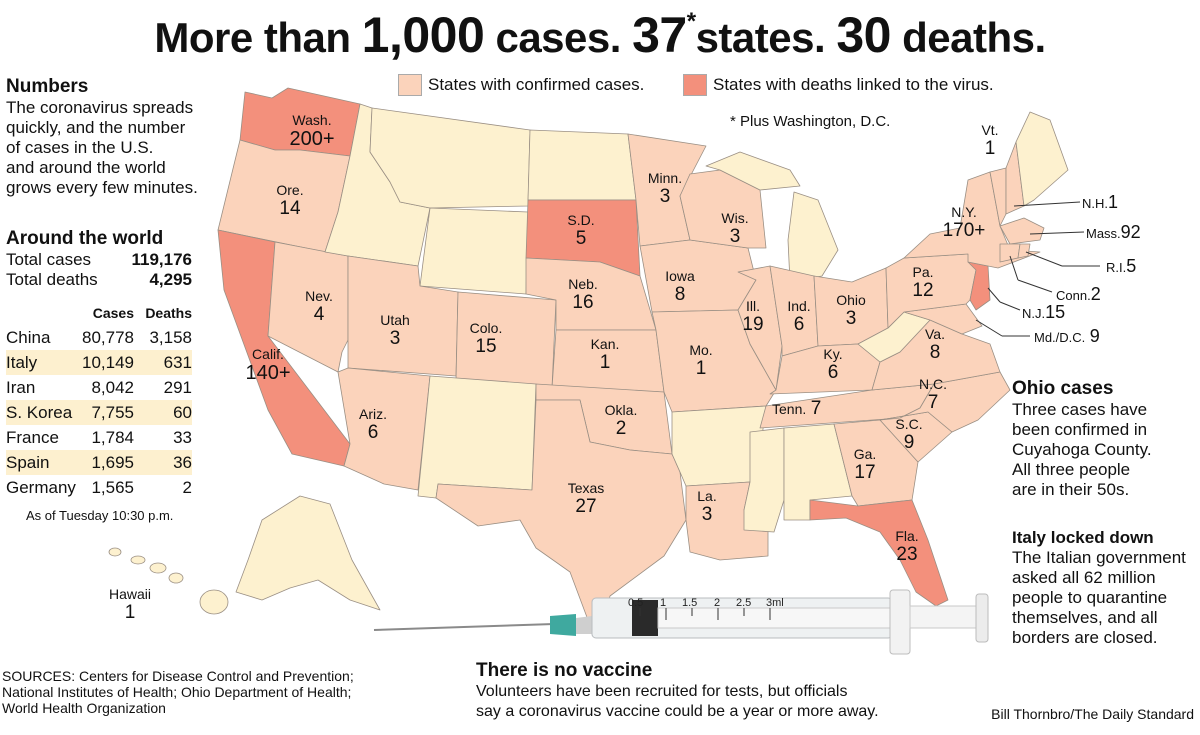  I want to click on label-california: Calif. 140+, so click(268, 365).